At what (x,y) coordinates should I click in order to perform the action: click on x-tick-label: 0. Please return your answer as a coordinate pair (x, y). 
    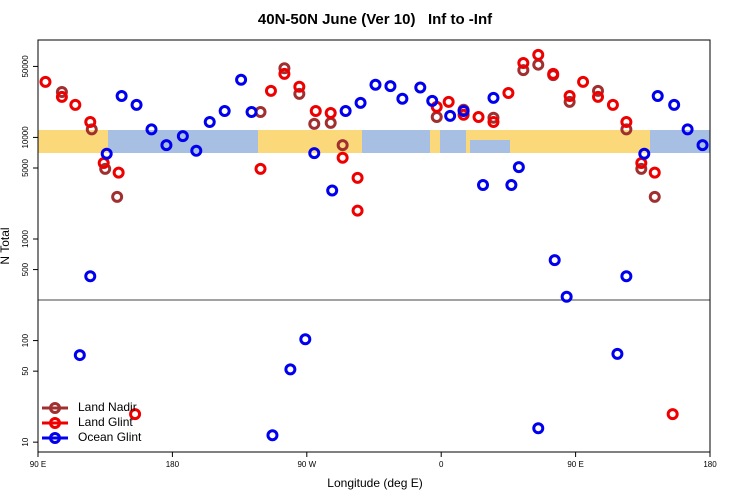
    Looking at the image, I should click on (441, 464).